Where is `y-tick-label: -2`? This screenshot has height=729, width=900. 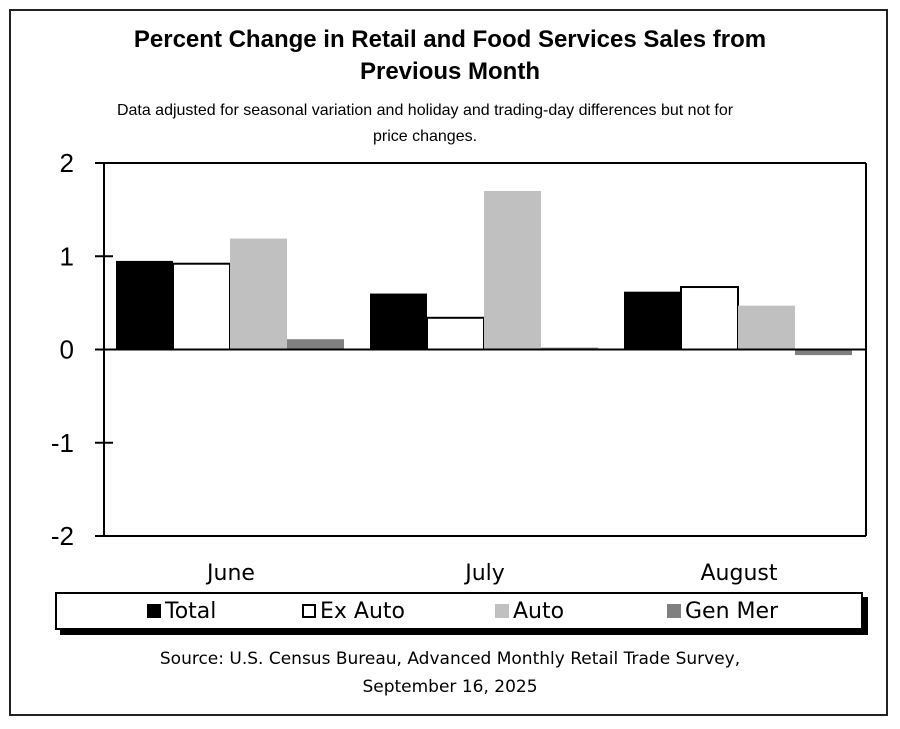 y-tick-label: -2 is located at coordinates (62, 536).